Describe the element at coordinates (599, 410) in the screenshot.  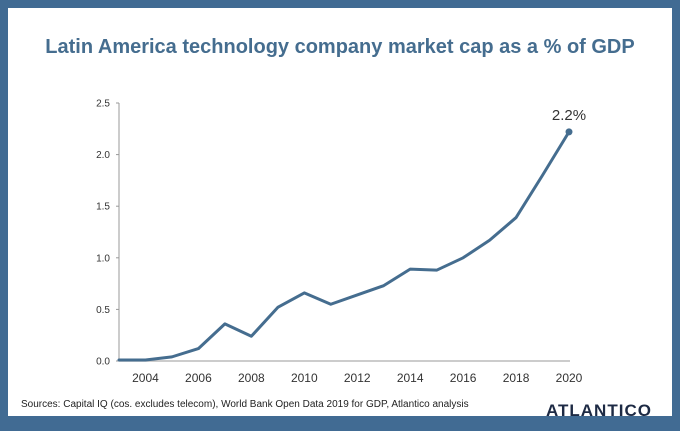
I see `atlantico-logo: ATLANTICO` at that location.